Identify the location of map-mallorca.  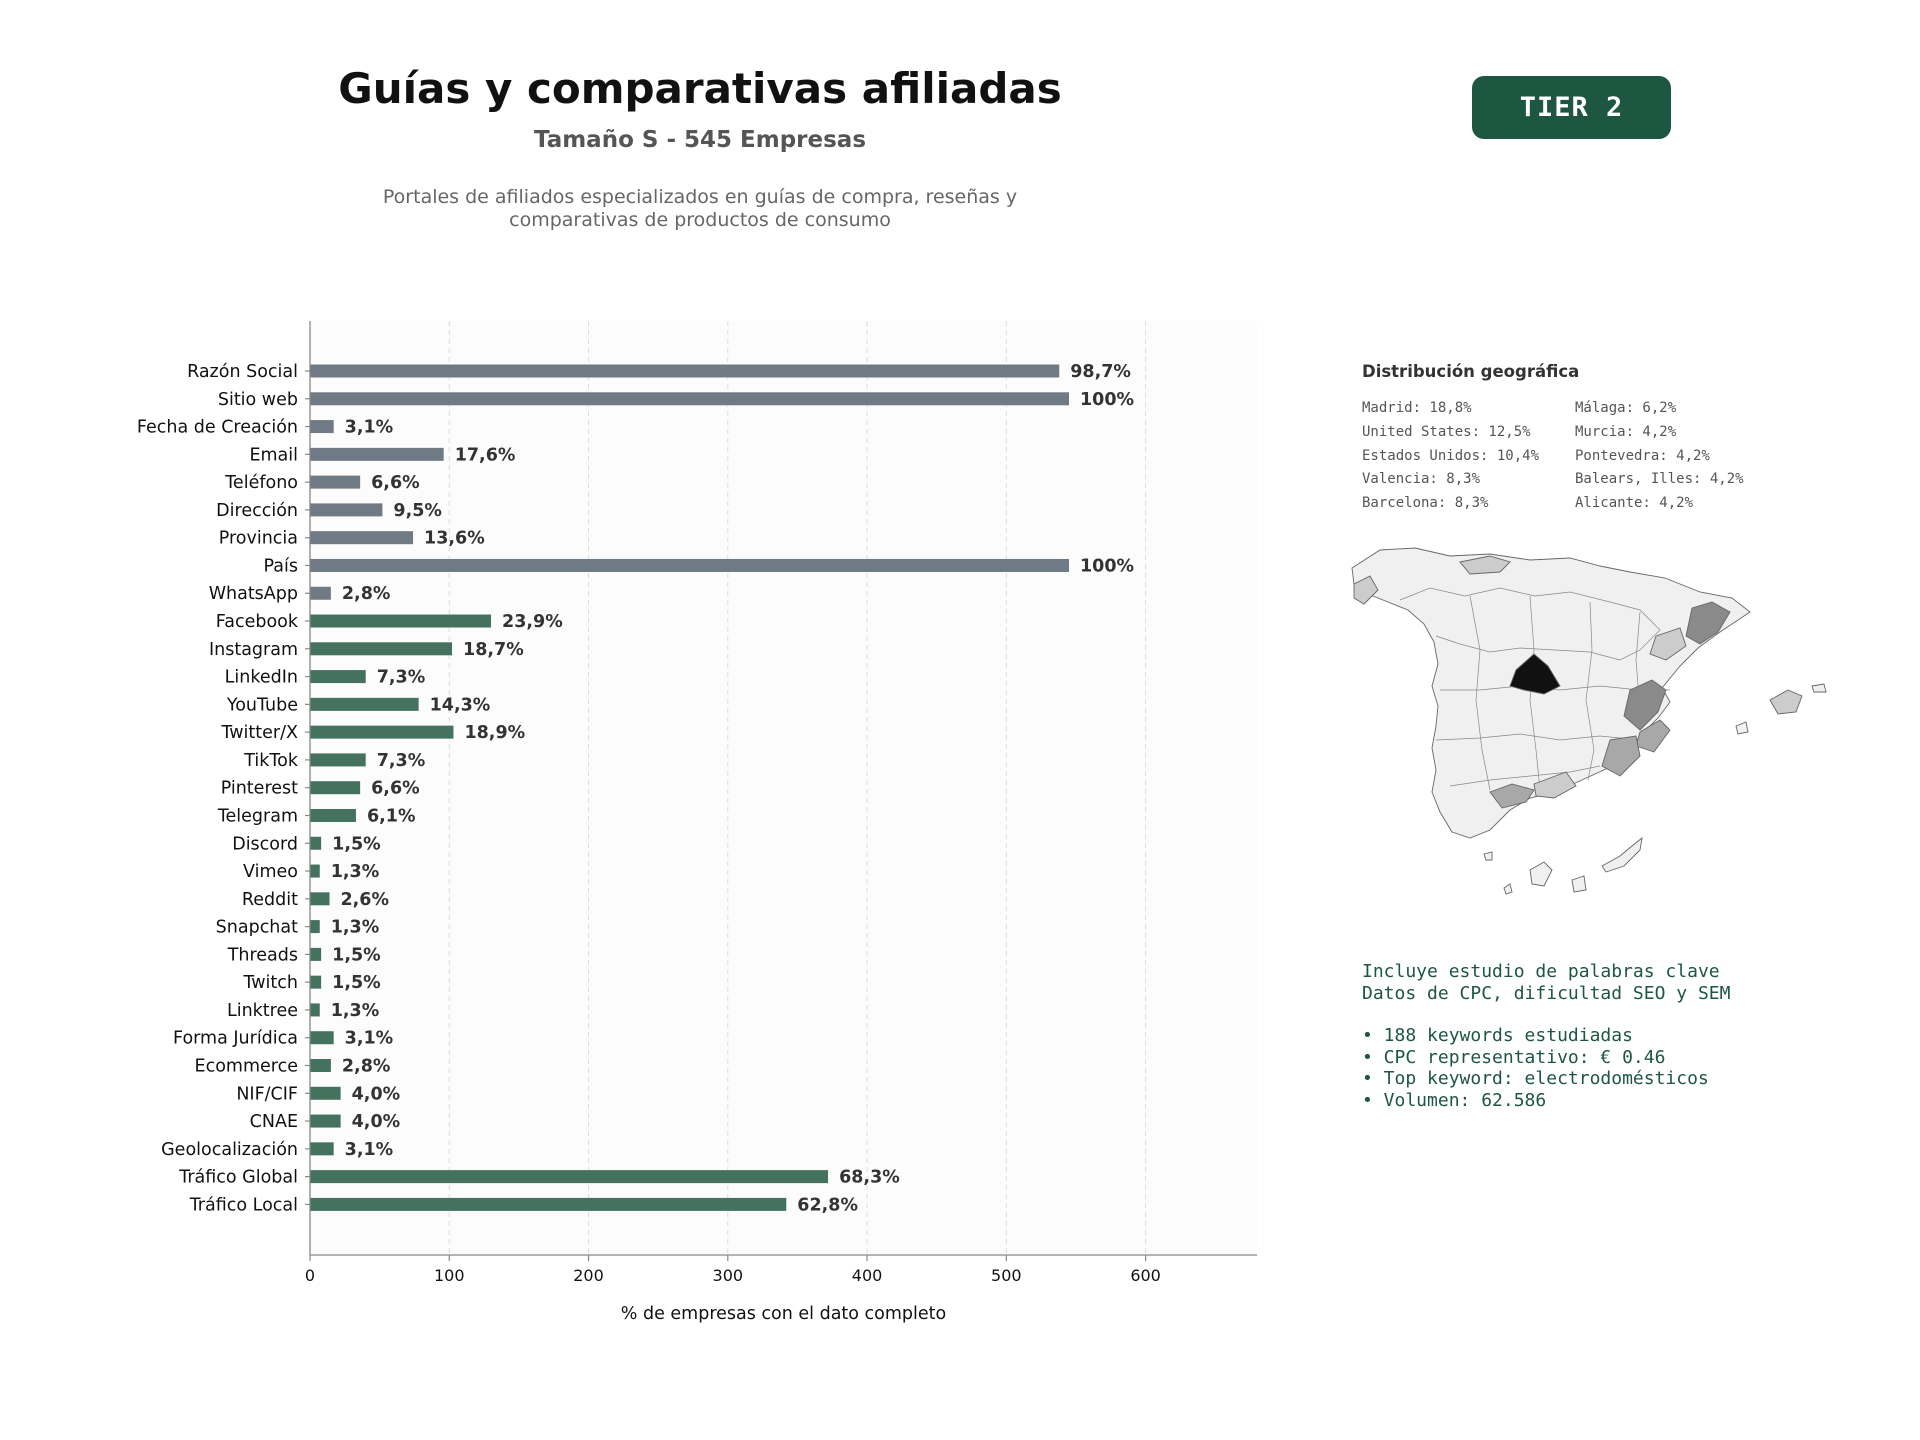
(1786, 702).